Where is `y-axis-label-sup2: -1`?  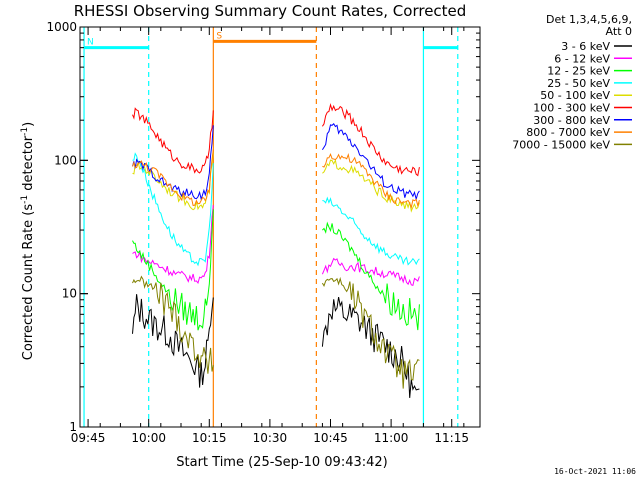
y-axis-label-sup2: -1 is located at coordinates (25, 131).